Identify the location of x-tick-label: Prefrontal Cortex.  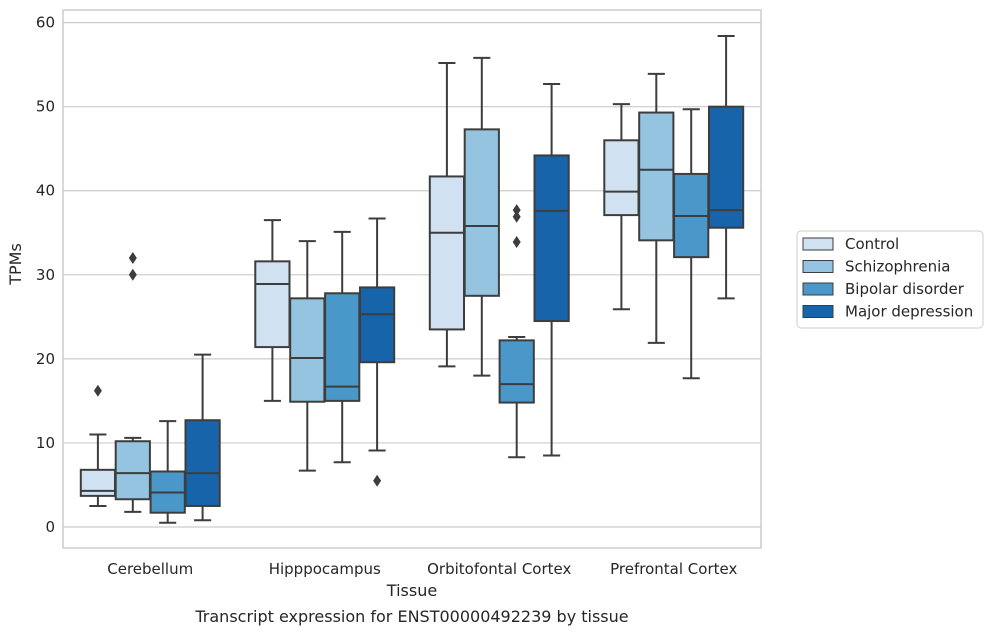
(673, 569).